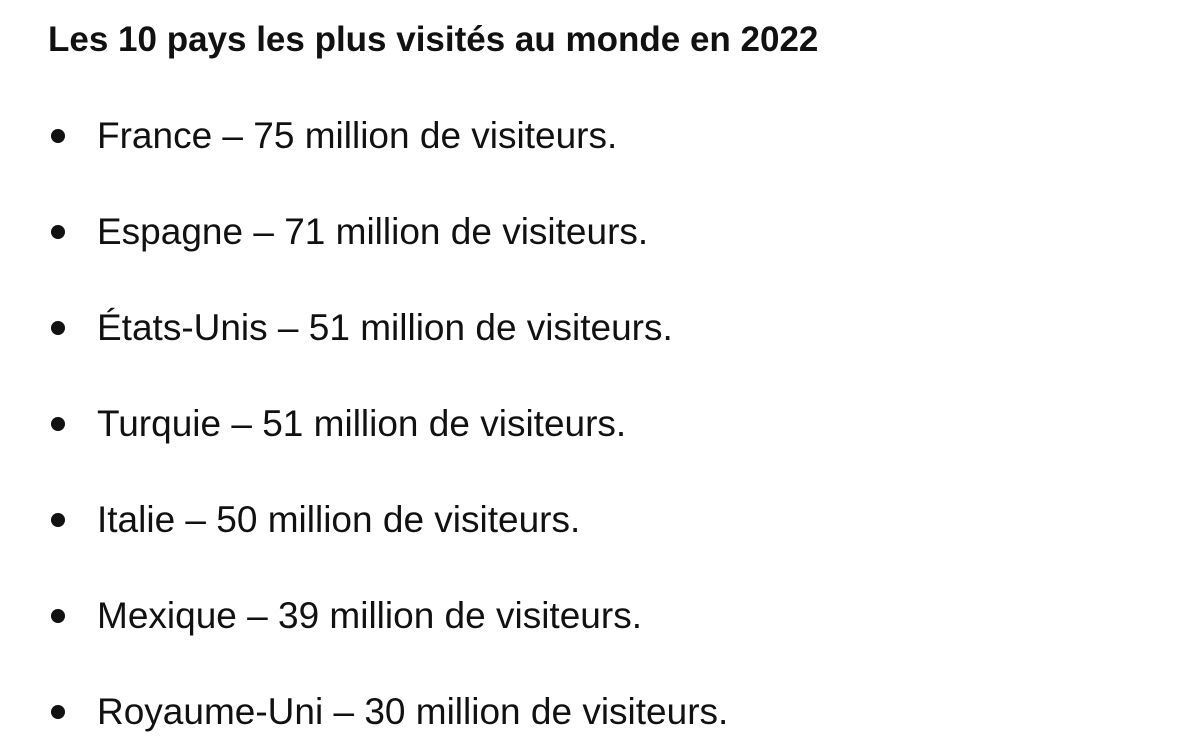 The image size is (1179, 756). I want to click on list-item: Mexique – 39 million de visiteurs., so click(589, 616).